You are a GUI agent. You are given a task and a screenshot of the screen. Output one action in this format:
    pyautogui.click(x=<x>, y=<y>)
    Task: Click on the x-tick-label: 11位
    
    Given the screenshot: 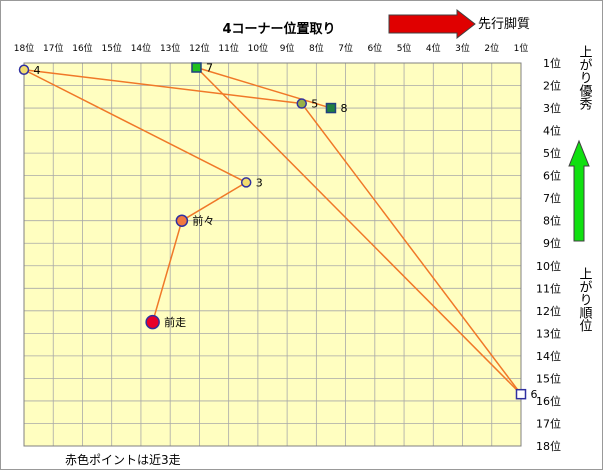 What is the action you would take?
    pyautogui.click(x=228, y=48)
    